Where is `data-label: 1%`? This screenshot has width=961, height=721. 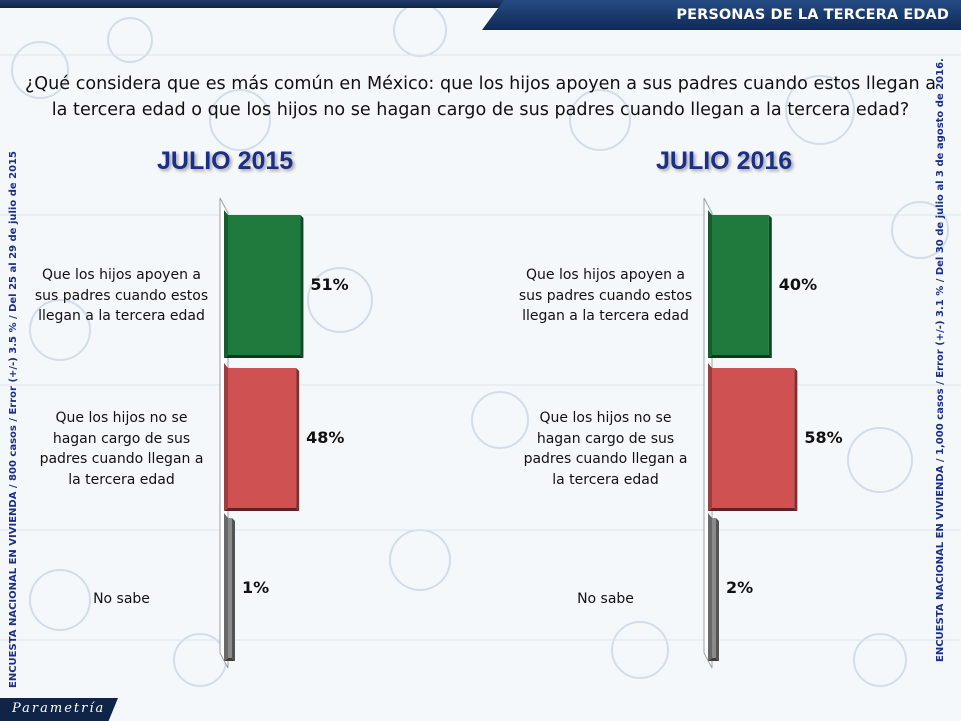
data-label: 1% is located at coordinates (256, 587).